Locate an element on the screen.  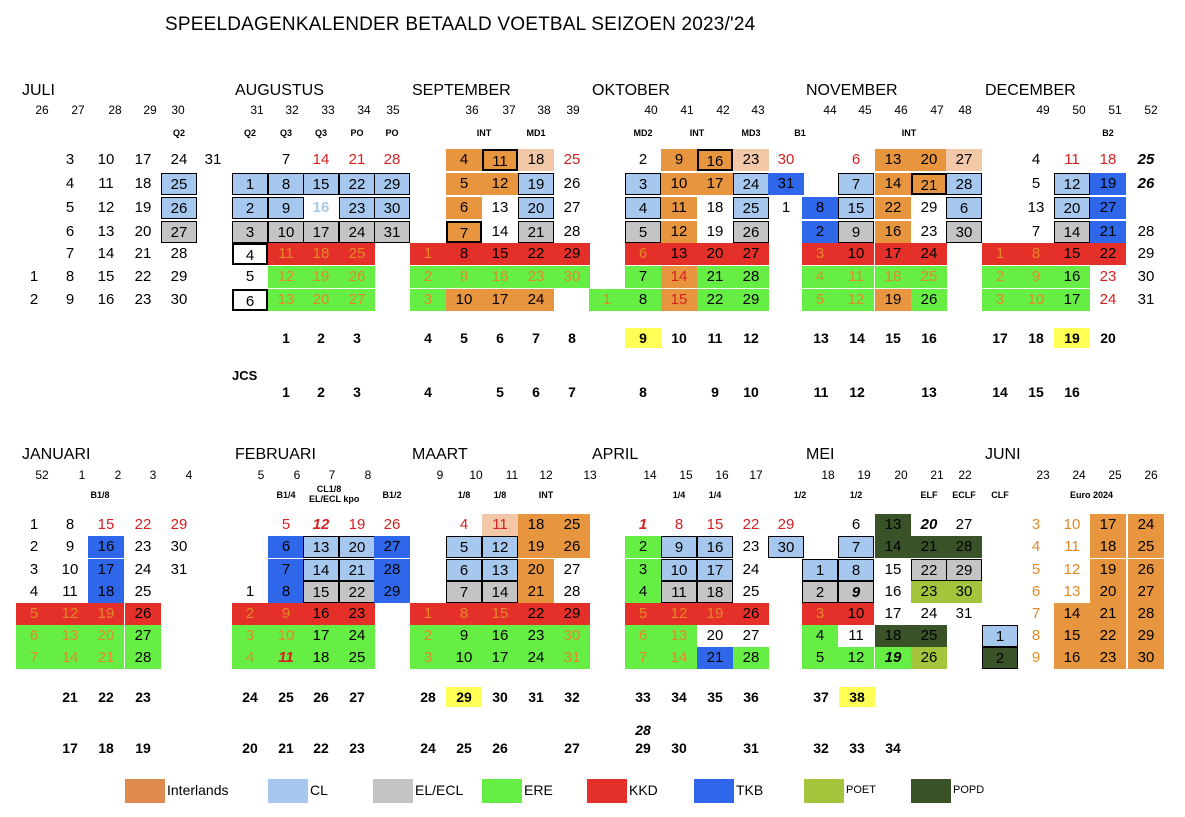
matchday-number: 13 is located at coordinates (821, 338).